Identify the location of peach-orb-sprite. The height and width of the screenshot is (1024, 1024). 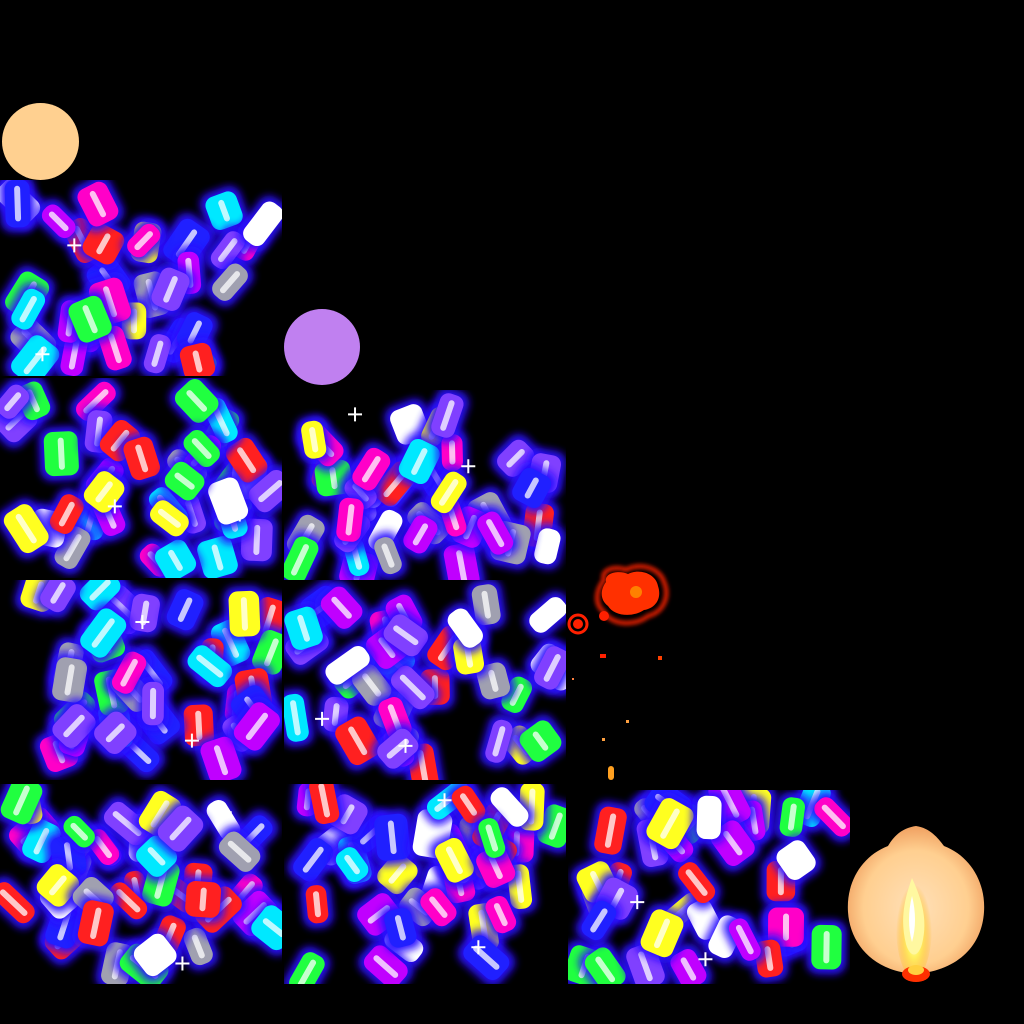
(40, 141).